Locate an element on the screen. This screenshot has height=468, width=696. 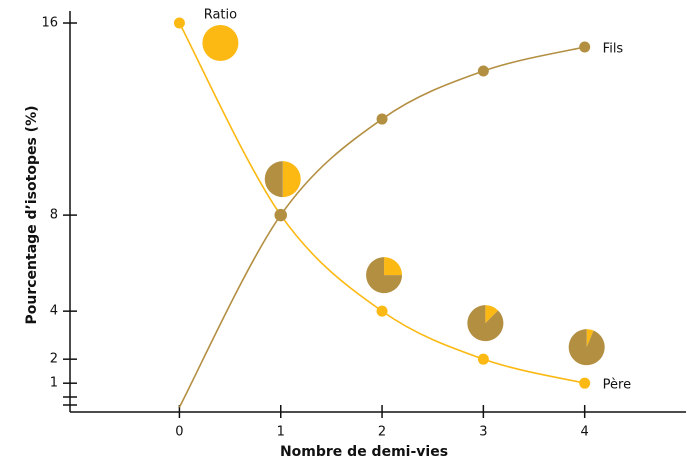
x-axis-title: Nombre de demi-vies is located at coordinates (364, 452).